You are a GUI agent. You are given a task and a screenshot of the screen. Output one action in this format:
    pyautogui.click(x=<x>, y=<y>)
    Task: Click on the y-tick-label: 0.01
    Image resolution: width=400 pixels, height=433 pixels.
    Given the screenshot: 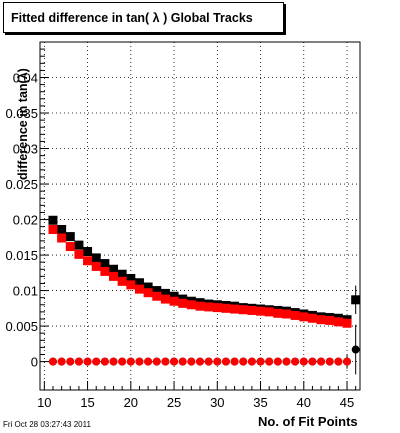 What is the action you would take?
    pyautogui.click(x=25, y=291)
    